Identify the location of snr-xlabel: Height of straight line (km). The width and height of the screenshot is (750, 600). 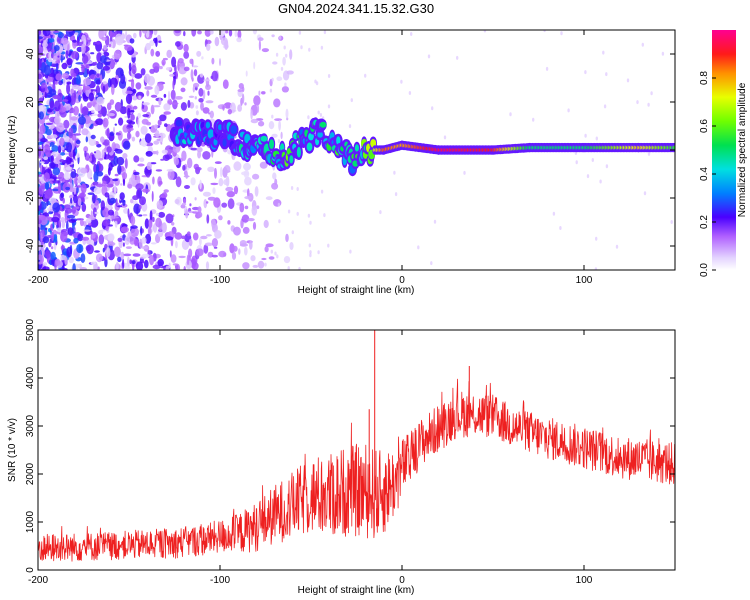
(356, 590).